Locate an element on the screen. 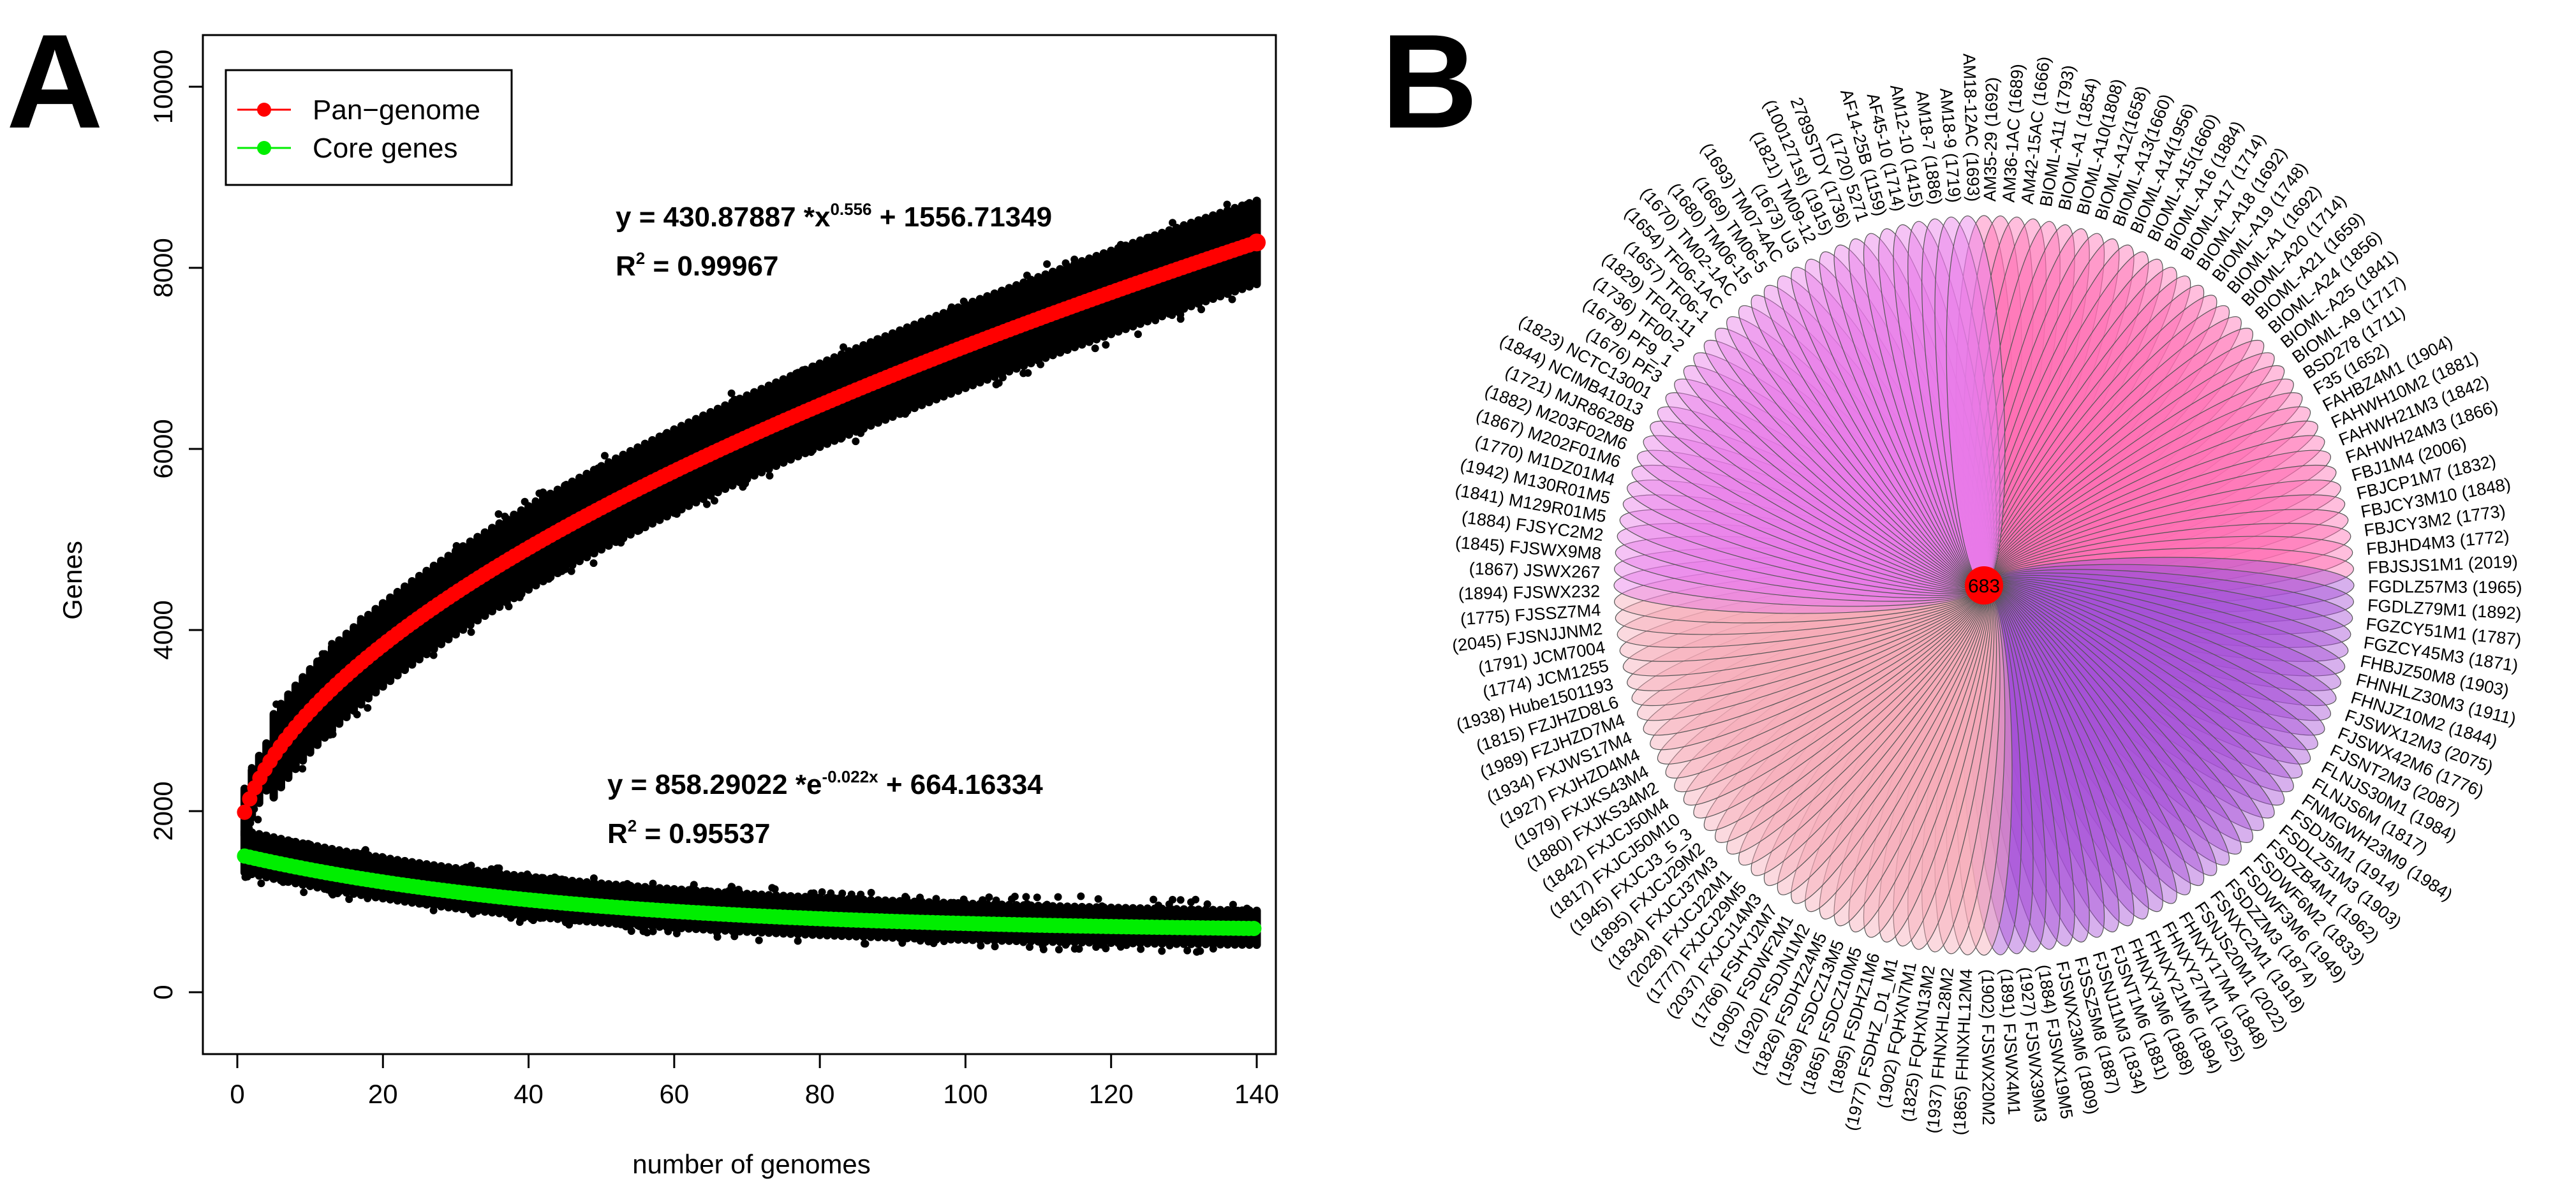 Image resolution: width=2576 pixels, height=1188 pixels. x-tick-label: 40 is located at coordinates (529, 1094).